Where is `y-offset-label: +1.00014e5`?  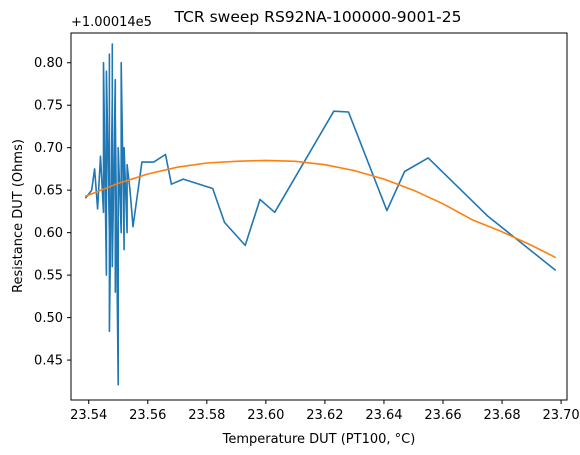 y-offset-label: +1.00014e5 is located at coordinates (111, 22).